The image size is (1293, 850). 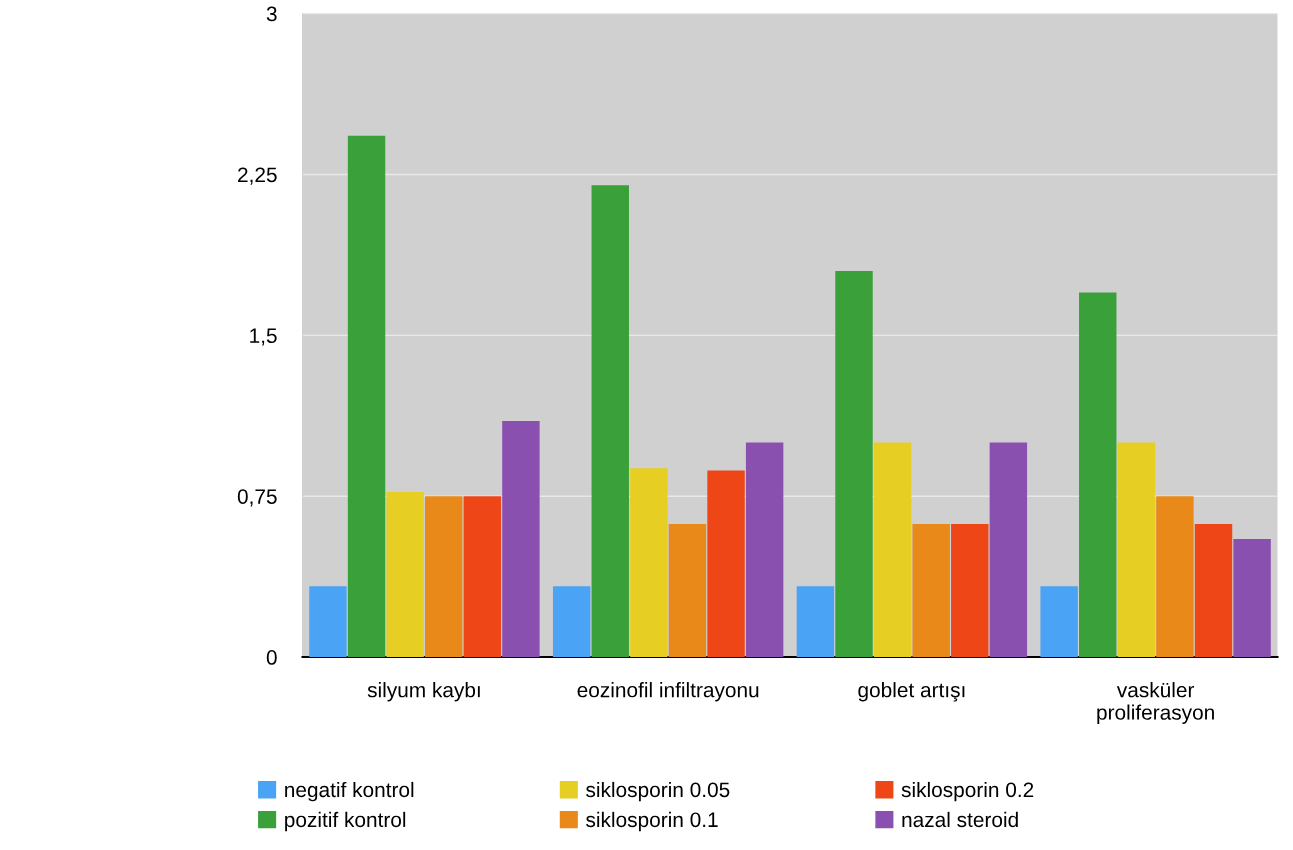 What do you see at coordinates (658, 791) in the screenshot?
I see `legend-label: siklosporin 0.05` at bounding box center [658, 791].